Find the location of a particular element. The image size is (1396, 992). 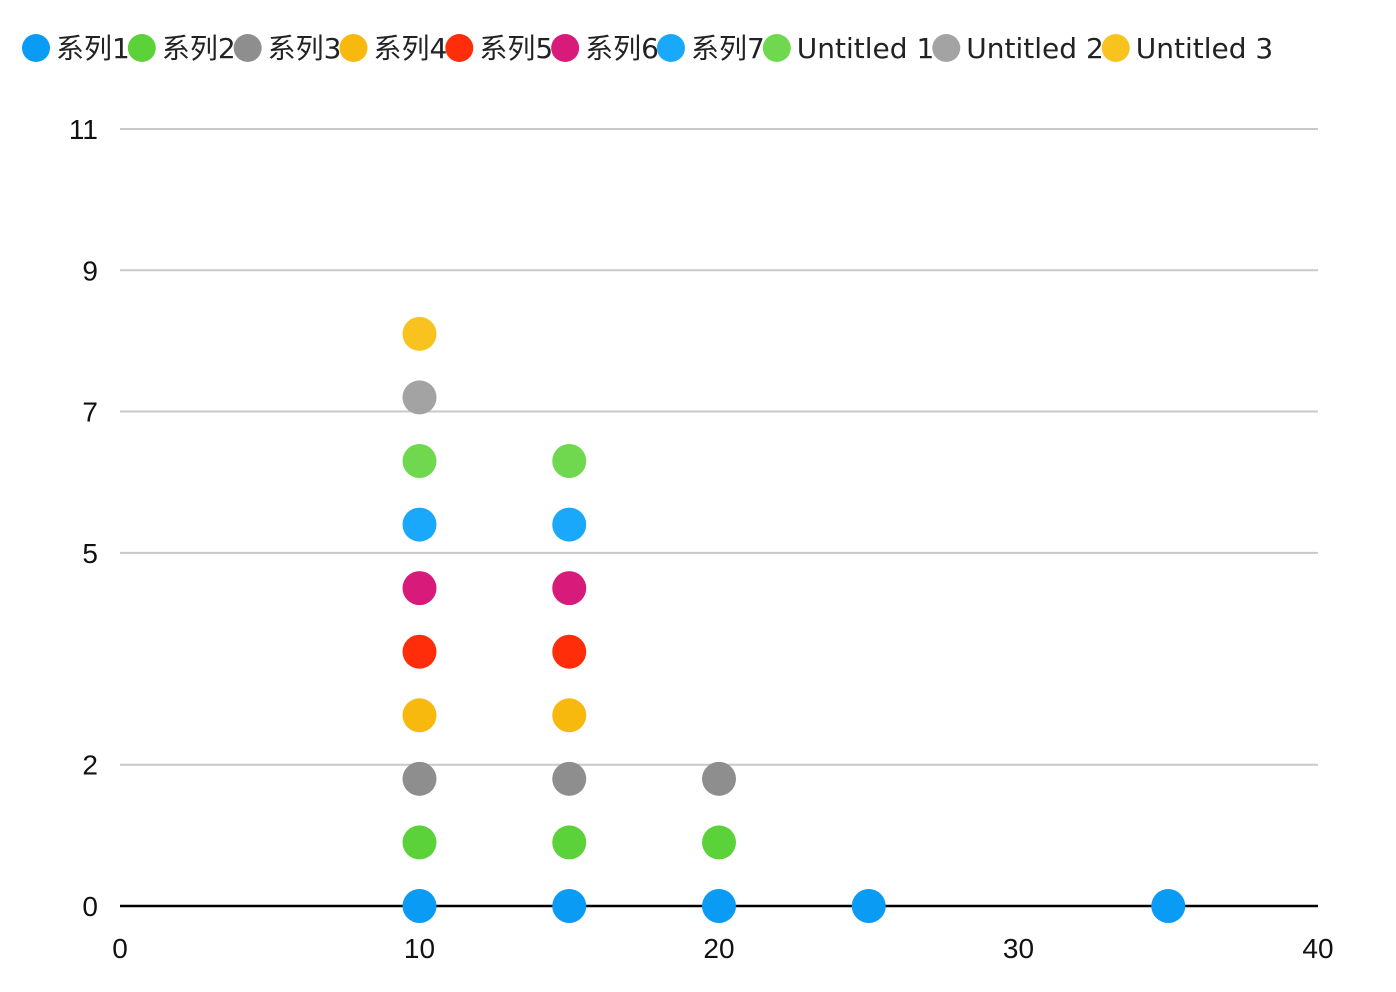

legend-item-series-9: Untitled 2 is located at coordinates (1018, 48).